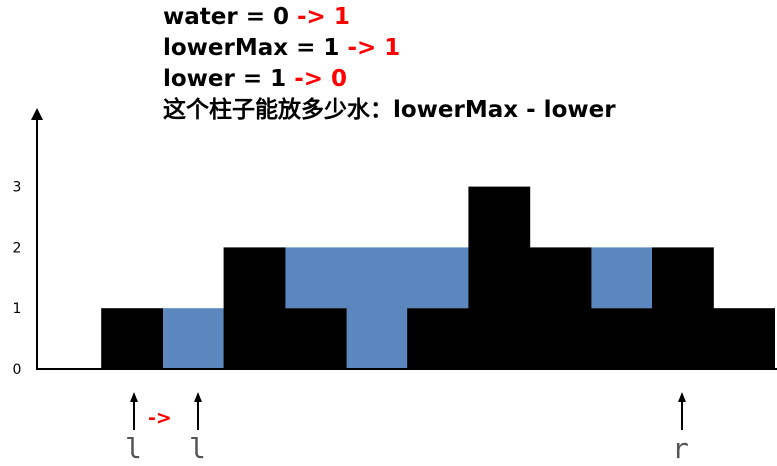  What do you see at coordinates (225, 79) in the screenshot?
I see `lower-label: lower = 1` at bounding box center [225, 79].